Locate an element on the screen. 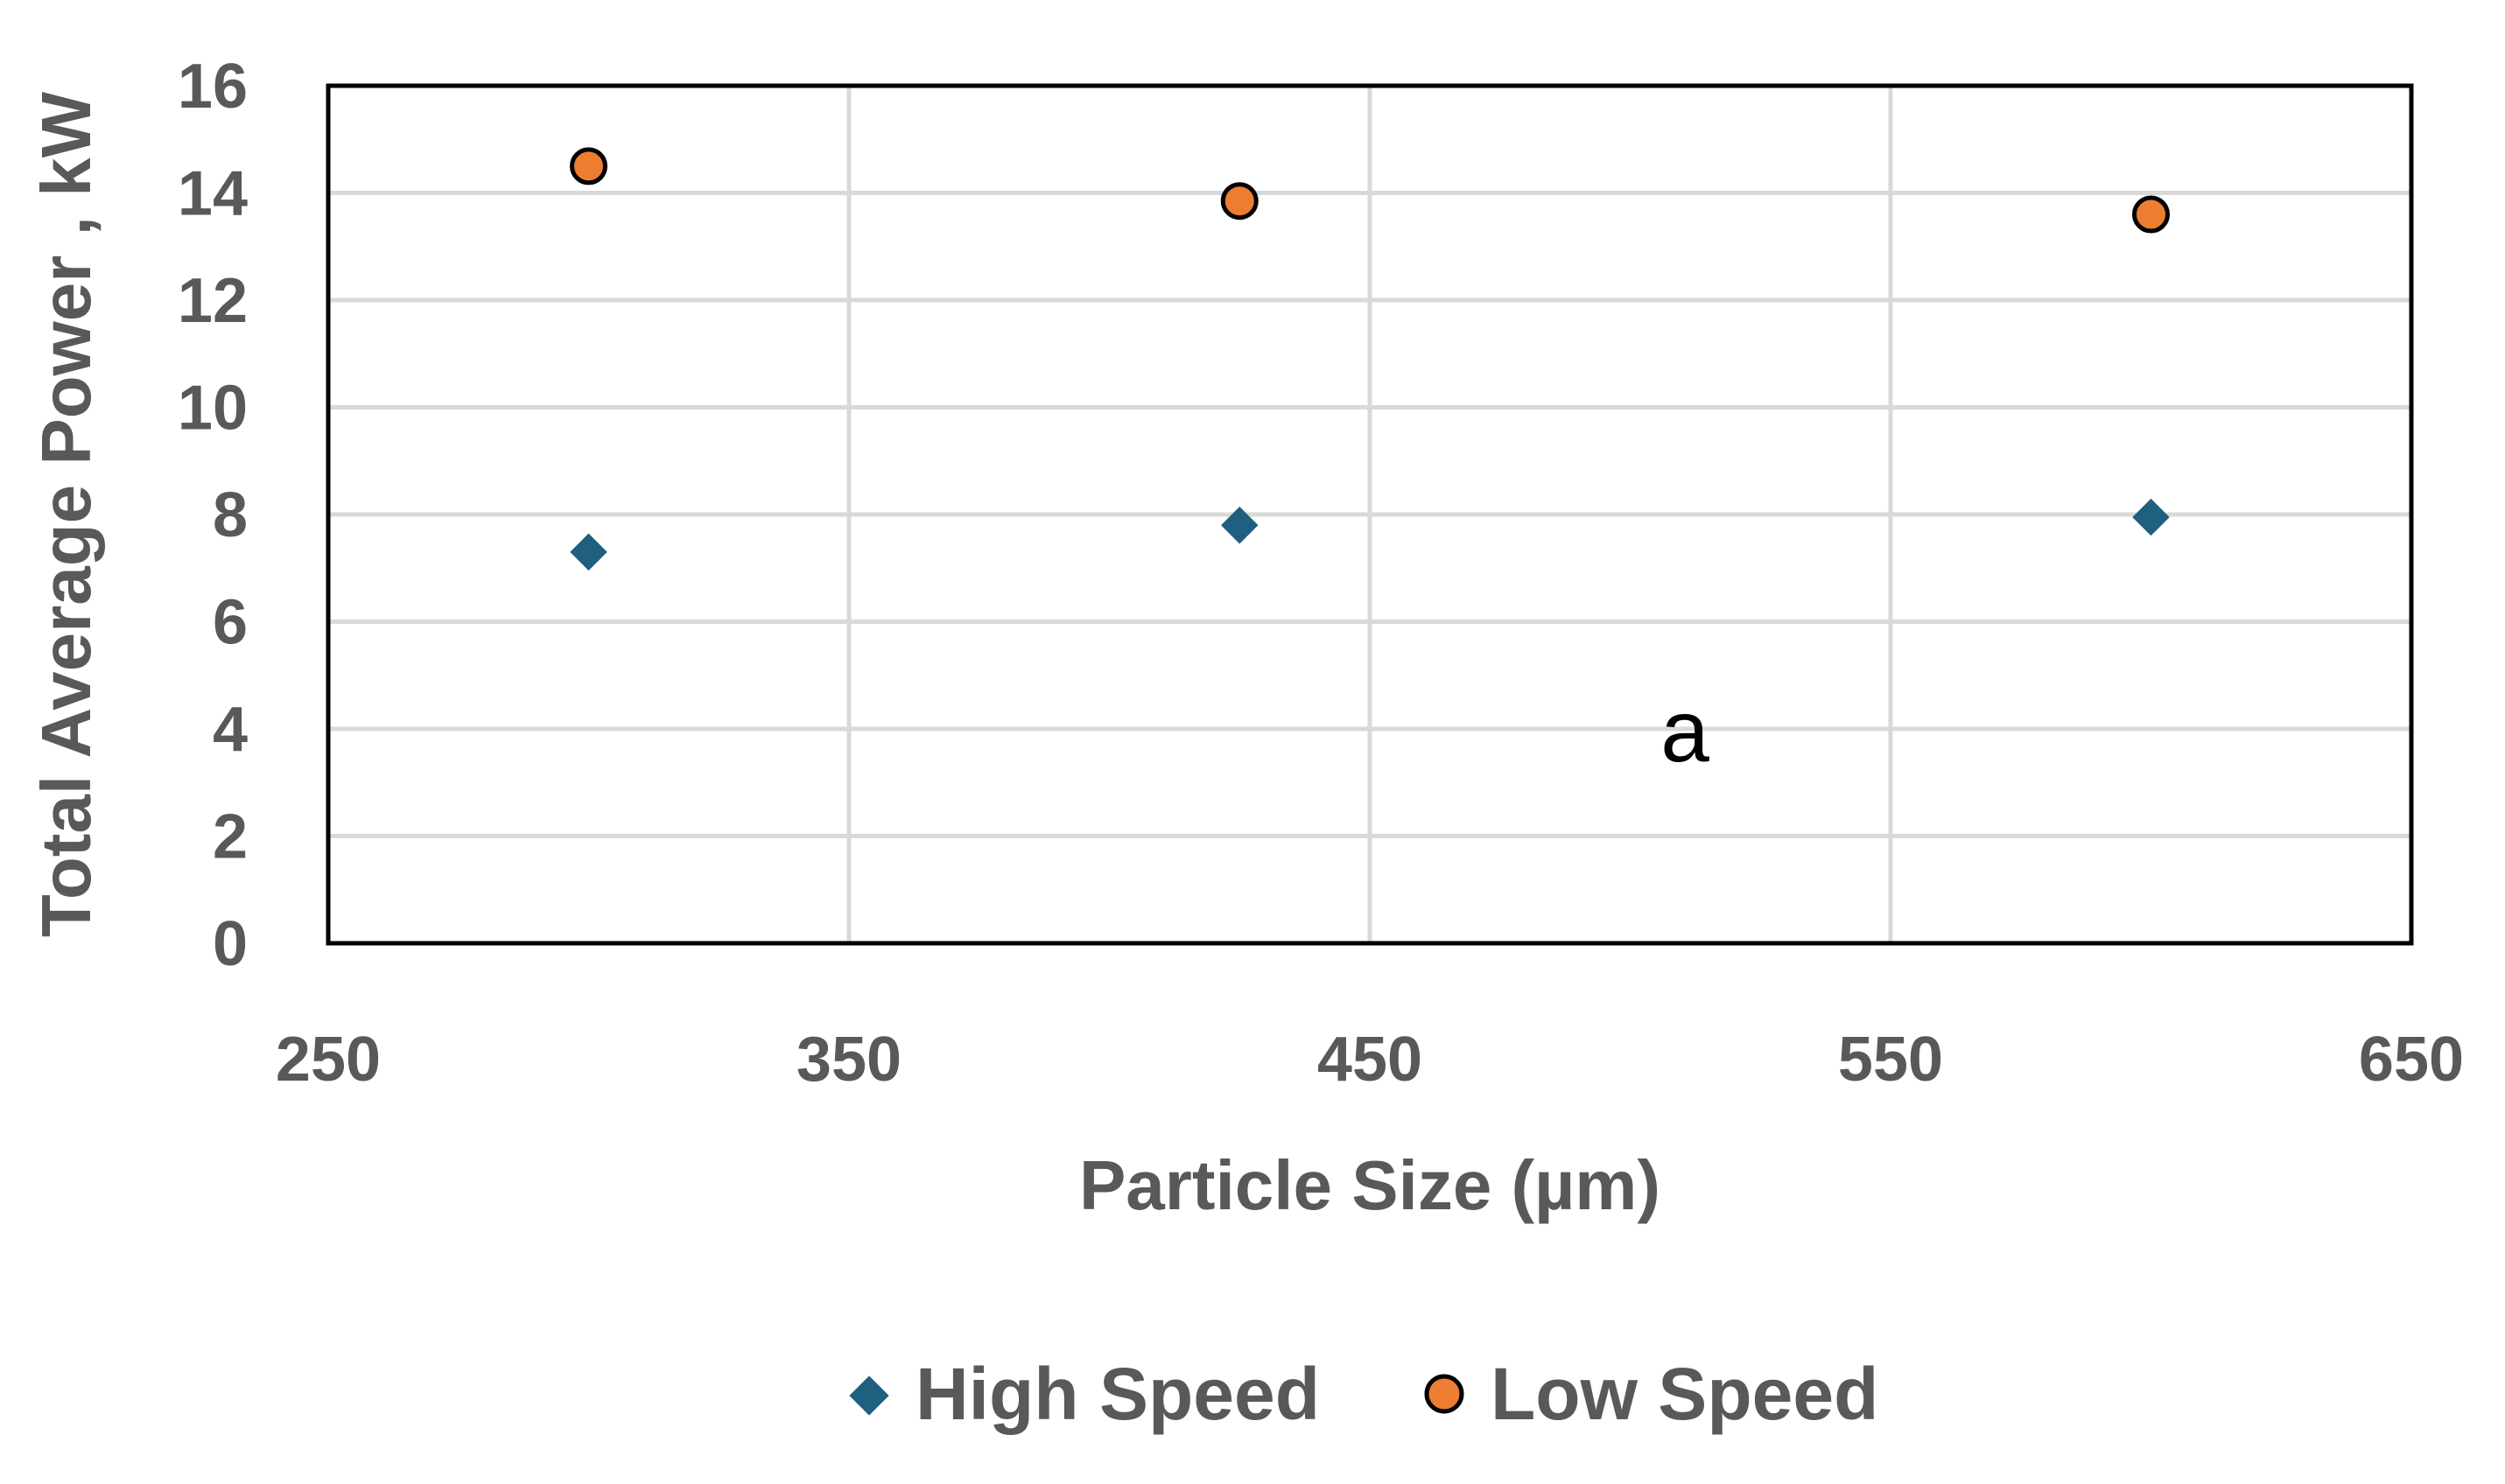  legend-diamond-icon is located at coordinates (869, 1396).